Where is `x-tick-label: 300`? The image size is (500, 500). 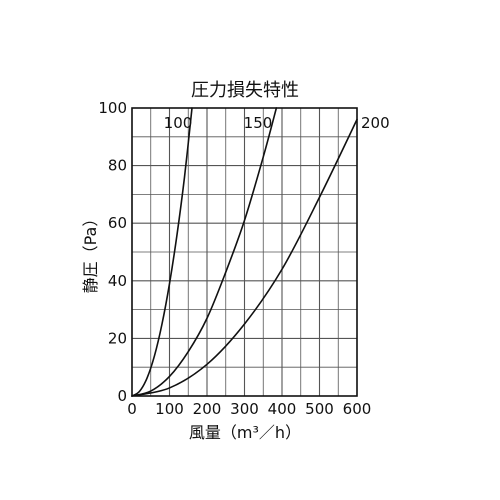 x-tick-label: 300 is located at coordinates (244, 409).